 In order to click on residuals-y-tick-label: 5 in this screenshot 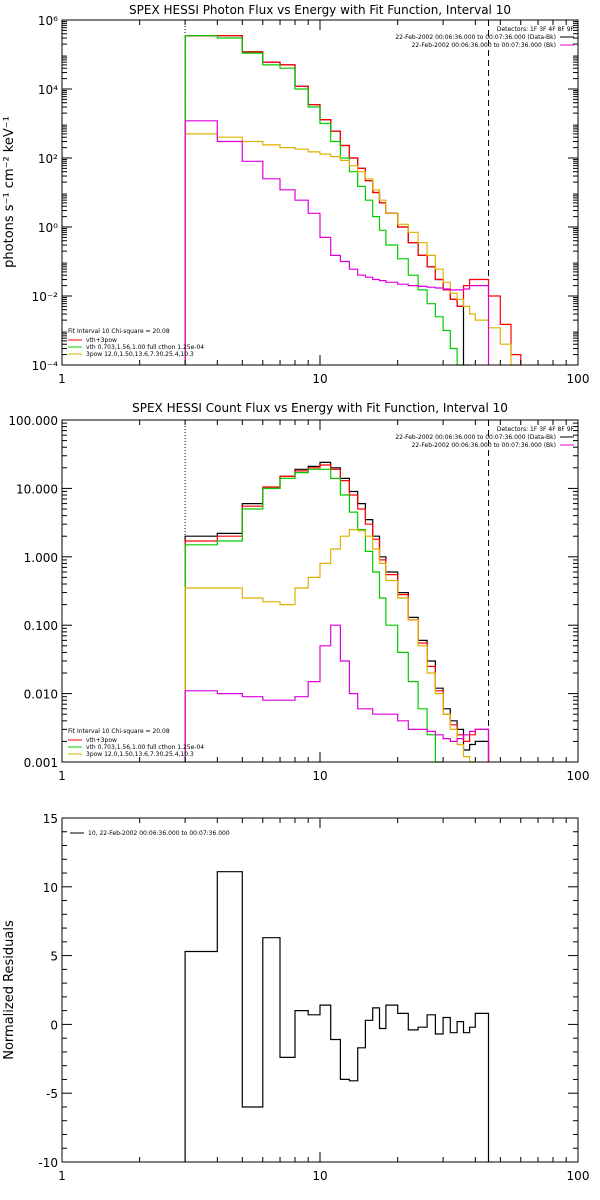, I will do `click(54, 957)`.